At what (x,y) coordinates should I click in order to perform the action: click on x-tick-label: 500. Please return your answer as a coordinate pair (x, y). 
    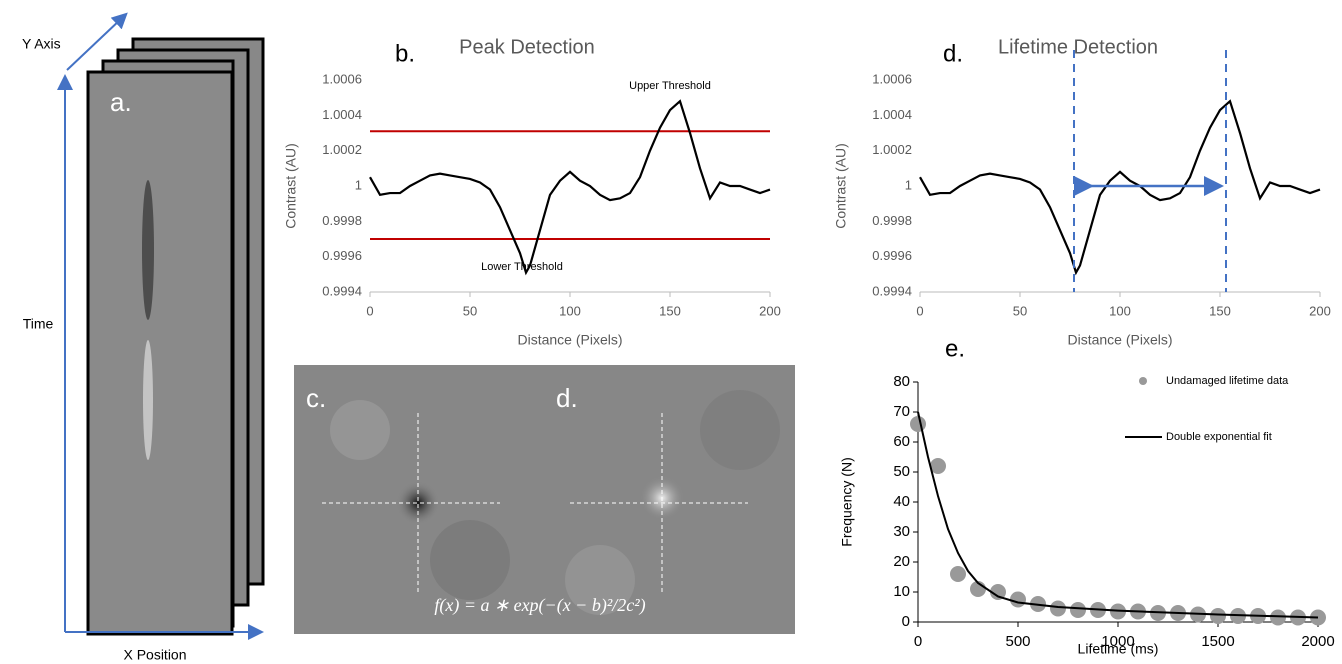
    Looking at the image, I should click on (1017, 641).